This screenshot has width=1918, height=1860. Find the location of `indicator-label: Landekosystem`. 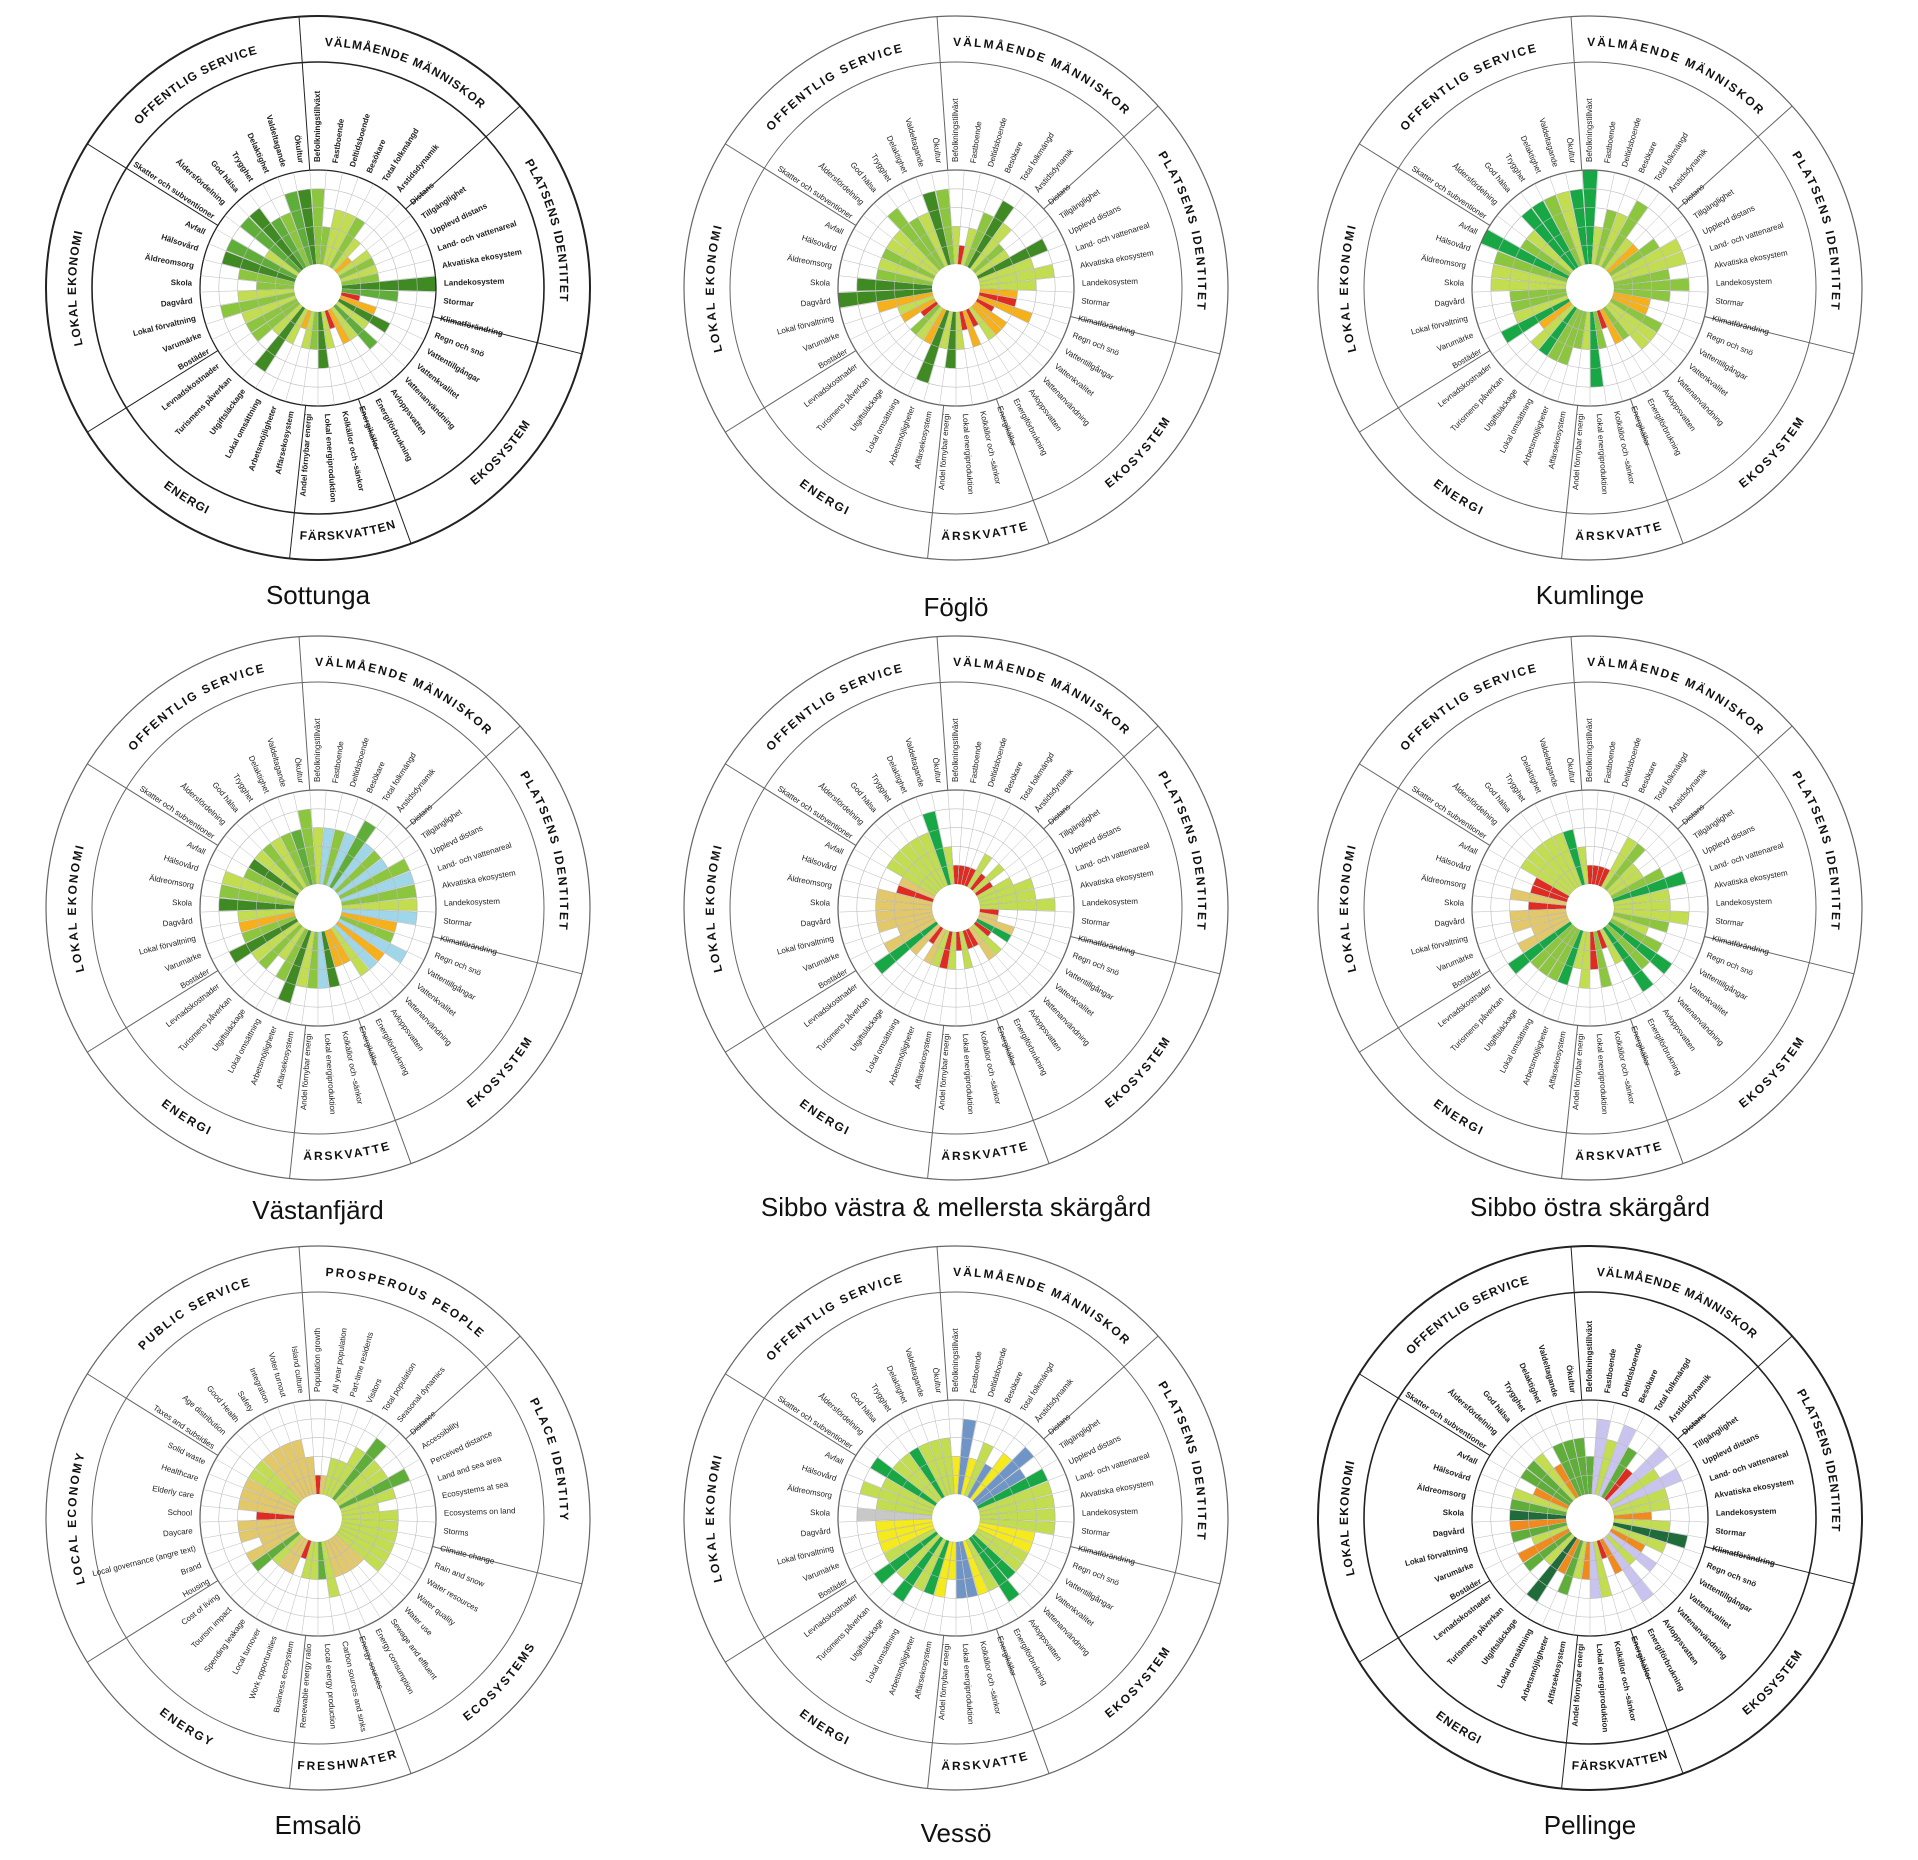

indicator-label: Landekosystem is located at coordinates (1744, 282).